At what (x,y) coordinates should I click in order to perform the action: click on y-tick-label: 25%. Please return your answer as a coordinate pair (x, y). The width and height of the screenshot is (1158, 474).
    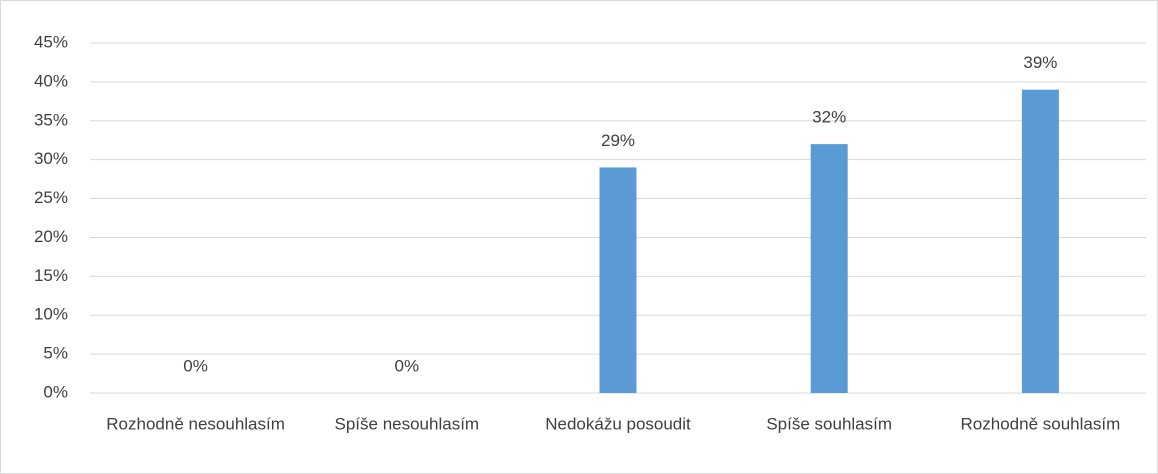
    Looking at the image, I should click on (51, 197).